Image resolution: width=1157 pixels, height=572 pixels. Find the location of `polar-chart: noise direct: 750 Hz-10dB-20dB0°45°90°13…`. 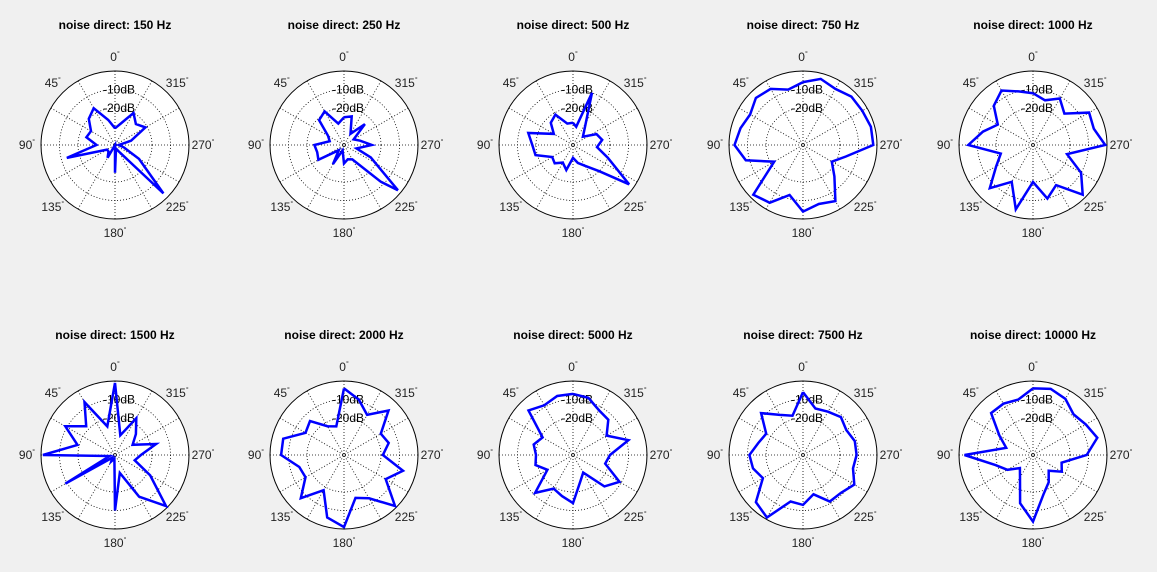

polar-chart: noise direct: 750 Hz-10dB-20dB0°45°90°13… is located at coordinates (805, 129).